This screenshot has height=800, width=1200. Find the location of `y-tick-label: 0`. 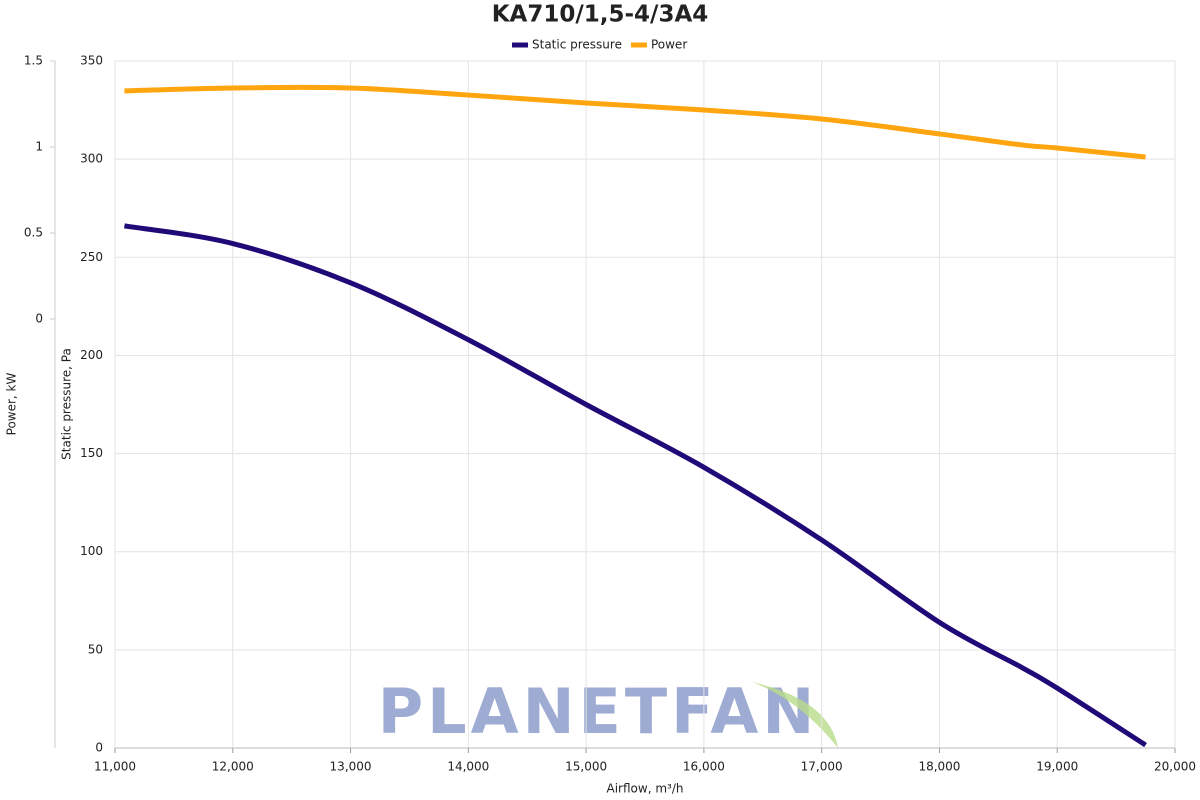

y-tick-label: 0 is located at coordinates (99, 748).